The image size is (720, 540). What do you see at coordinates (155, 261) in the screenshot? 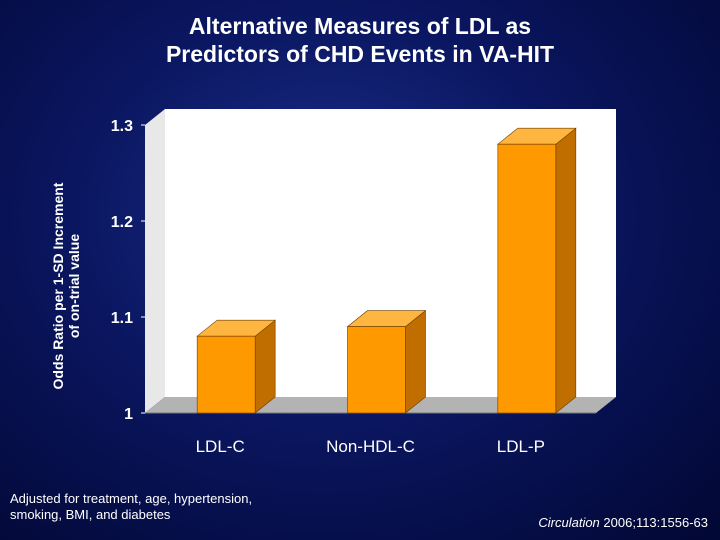
I see `plot-side-wall` at bounding box center [155, 261].